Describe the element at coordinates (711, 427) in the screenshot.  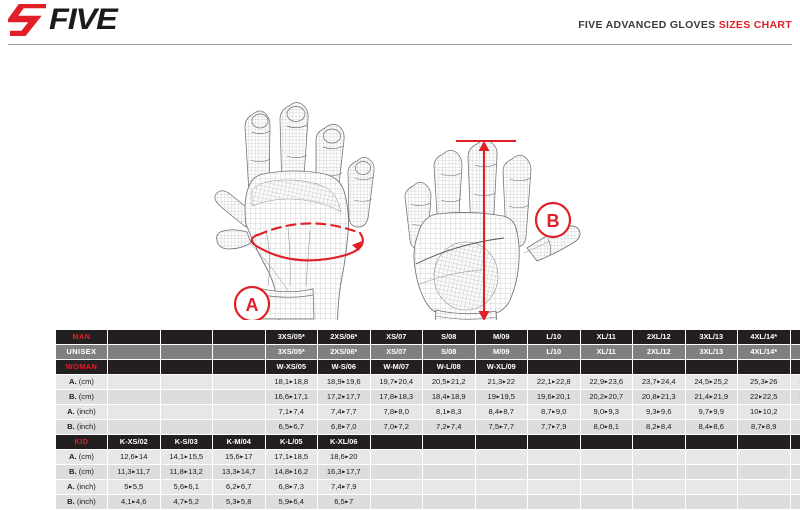
I see `adult-b-inch-cell-11: 8,4▸8,6` at that location.